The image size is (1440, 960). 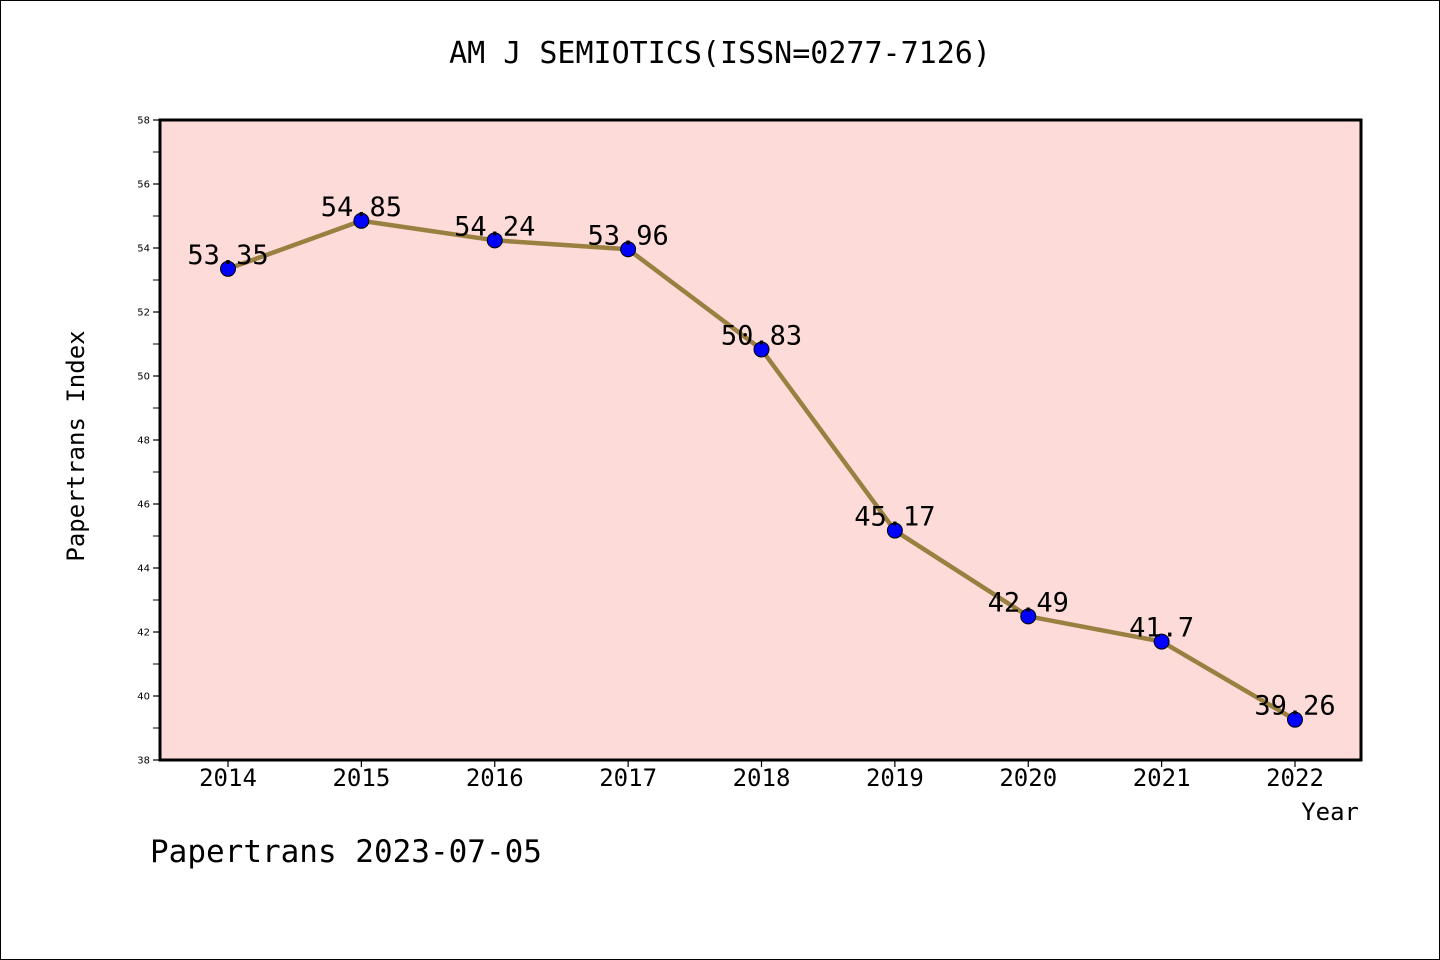 What do you see at coordinates (227, 255) in the screenshot?
I see `data-label: 53.35` at bounding box center [227, 255].